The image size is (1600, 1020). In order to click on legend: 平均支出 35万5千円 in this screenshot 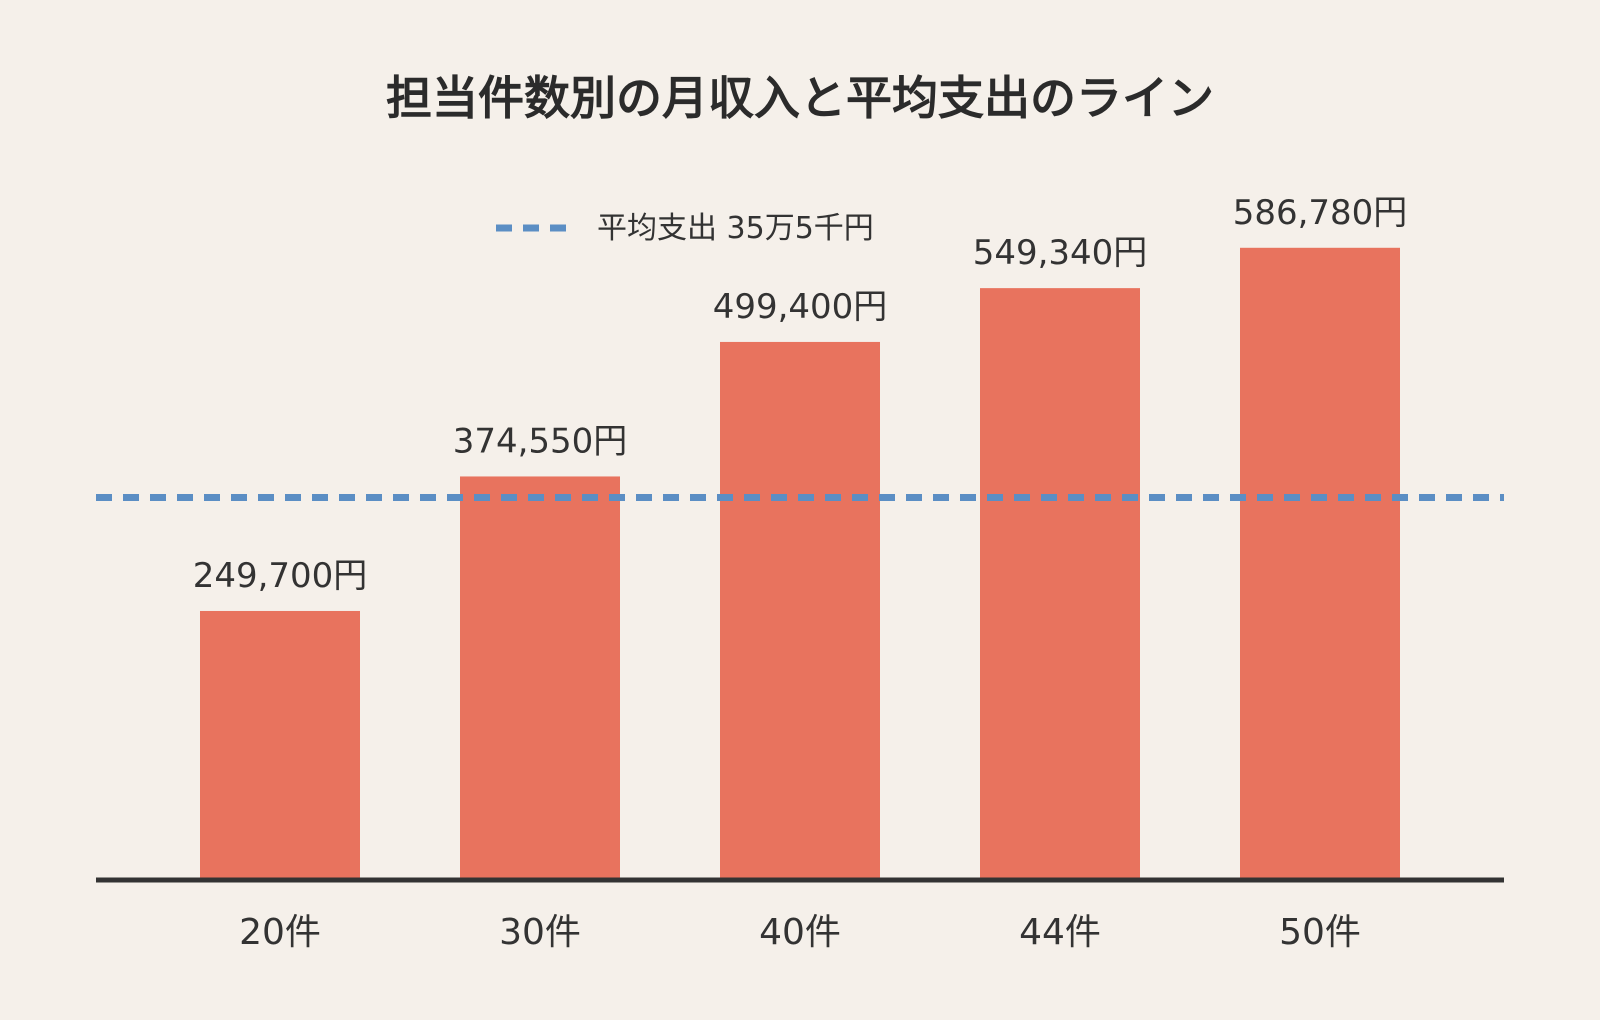, I will do `click(685, 228)`.